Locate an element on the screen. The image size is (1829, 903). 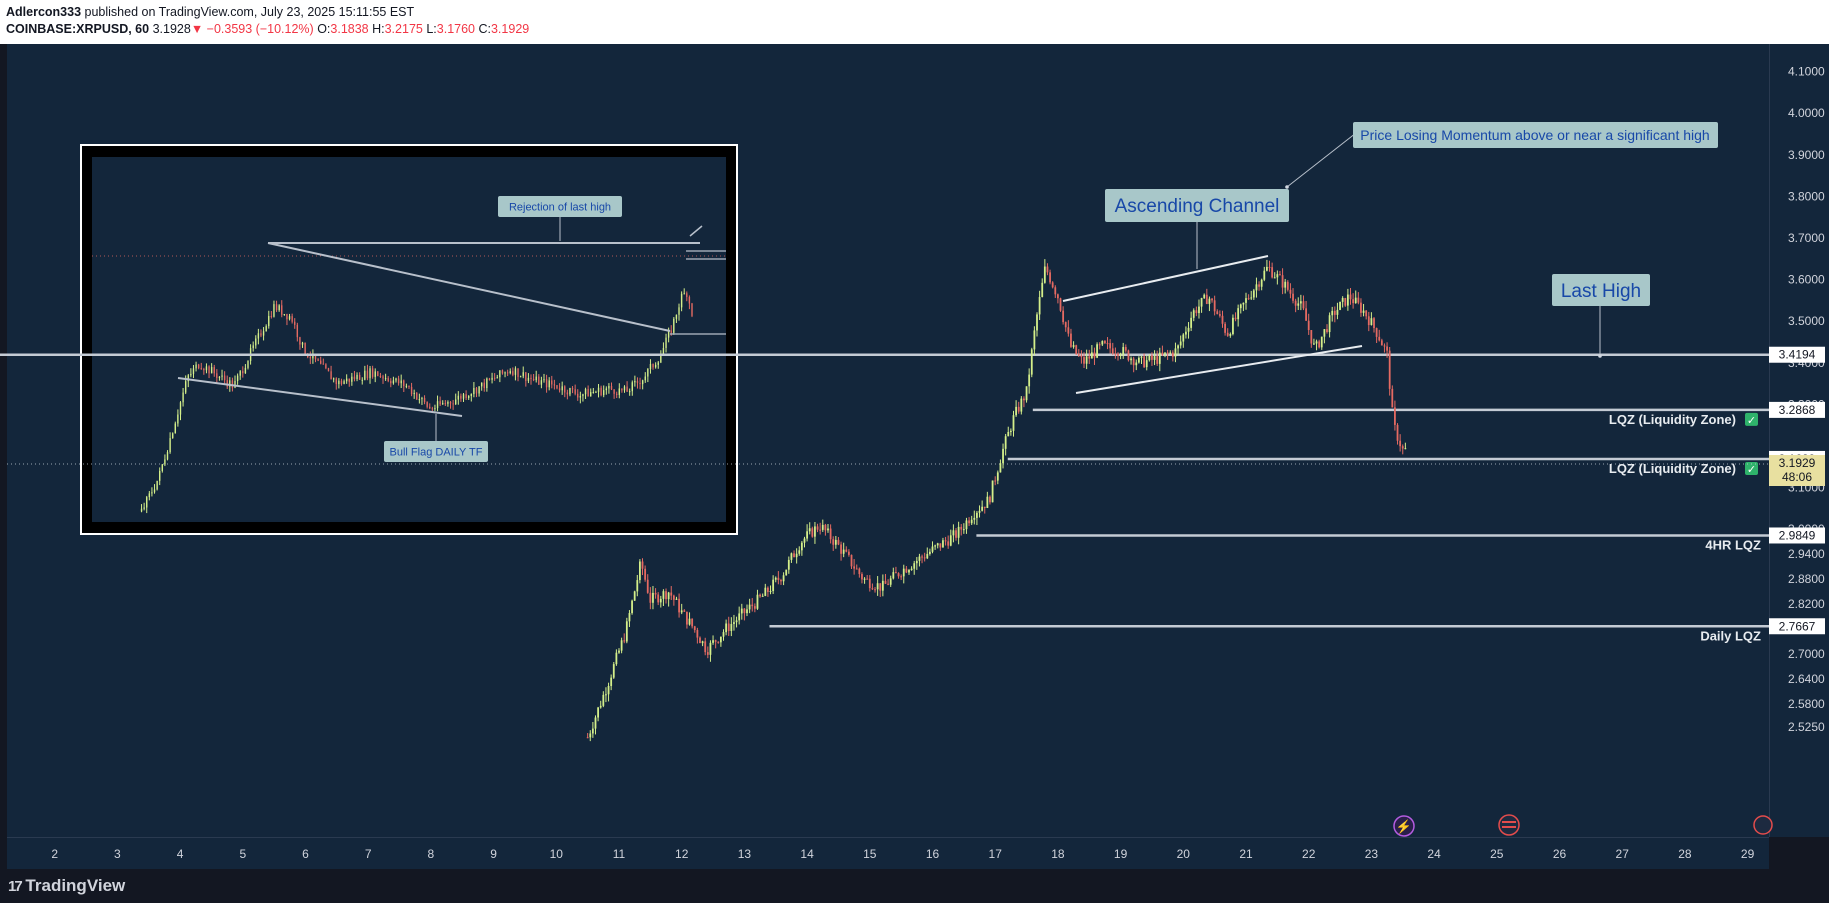
price-axis is located at coordinates (1799, 440).